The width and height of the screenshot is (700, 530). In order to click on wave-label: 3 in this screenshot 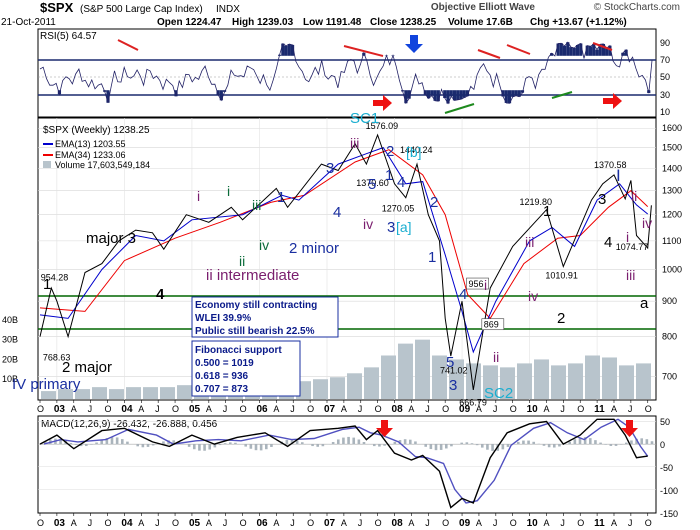, I will do `click(602, 199)`.